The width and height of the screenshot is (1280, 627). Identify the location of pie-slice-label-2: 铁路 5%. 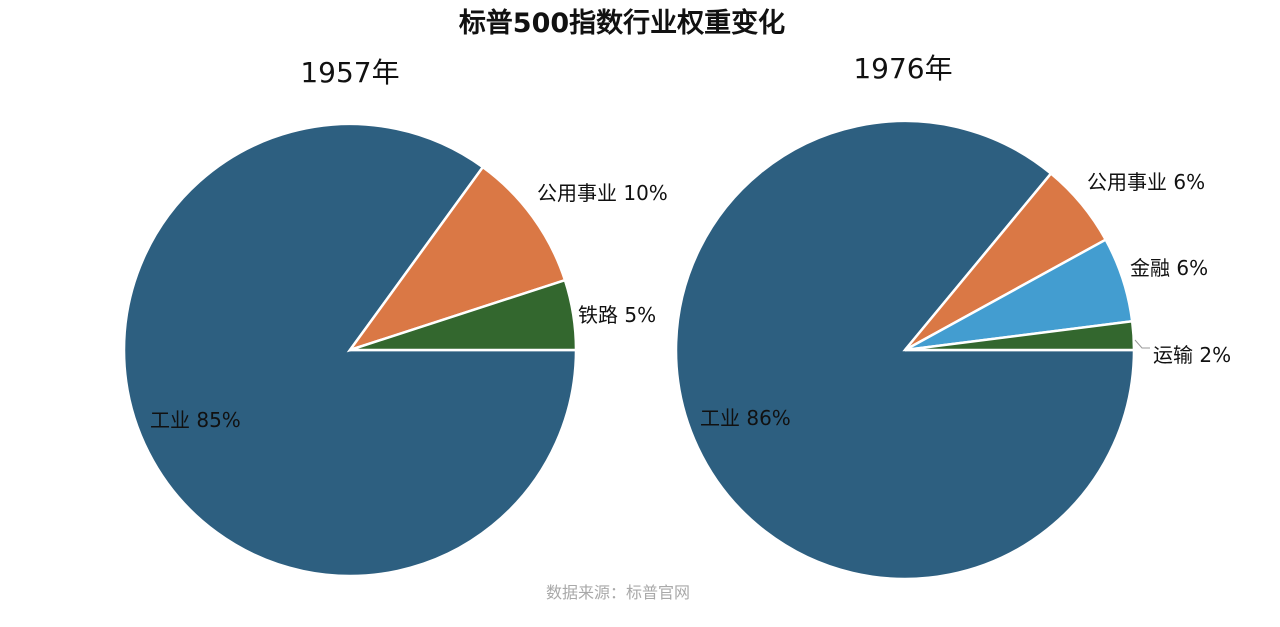
(617, 315).